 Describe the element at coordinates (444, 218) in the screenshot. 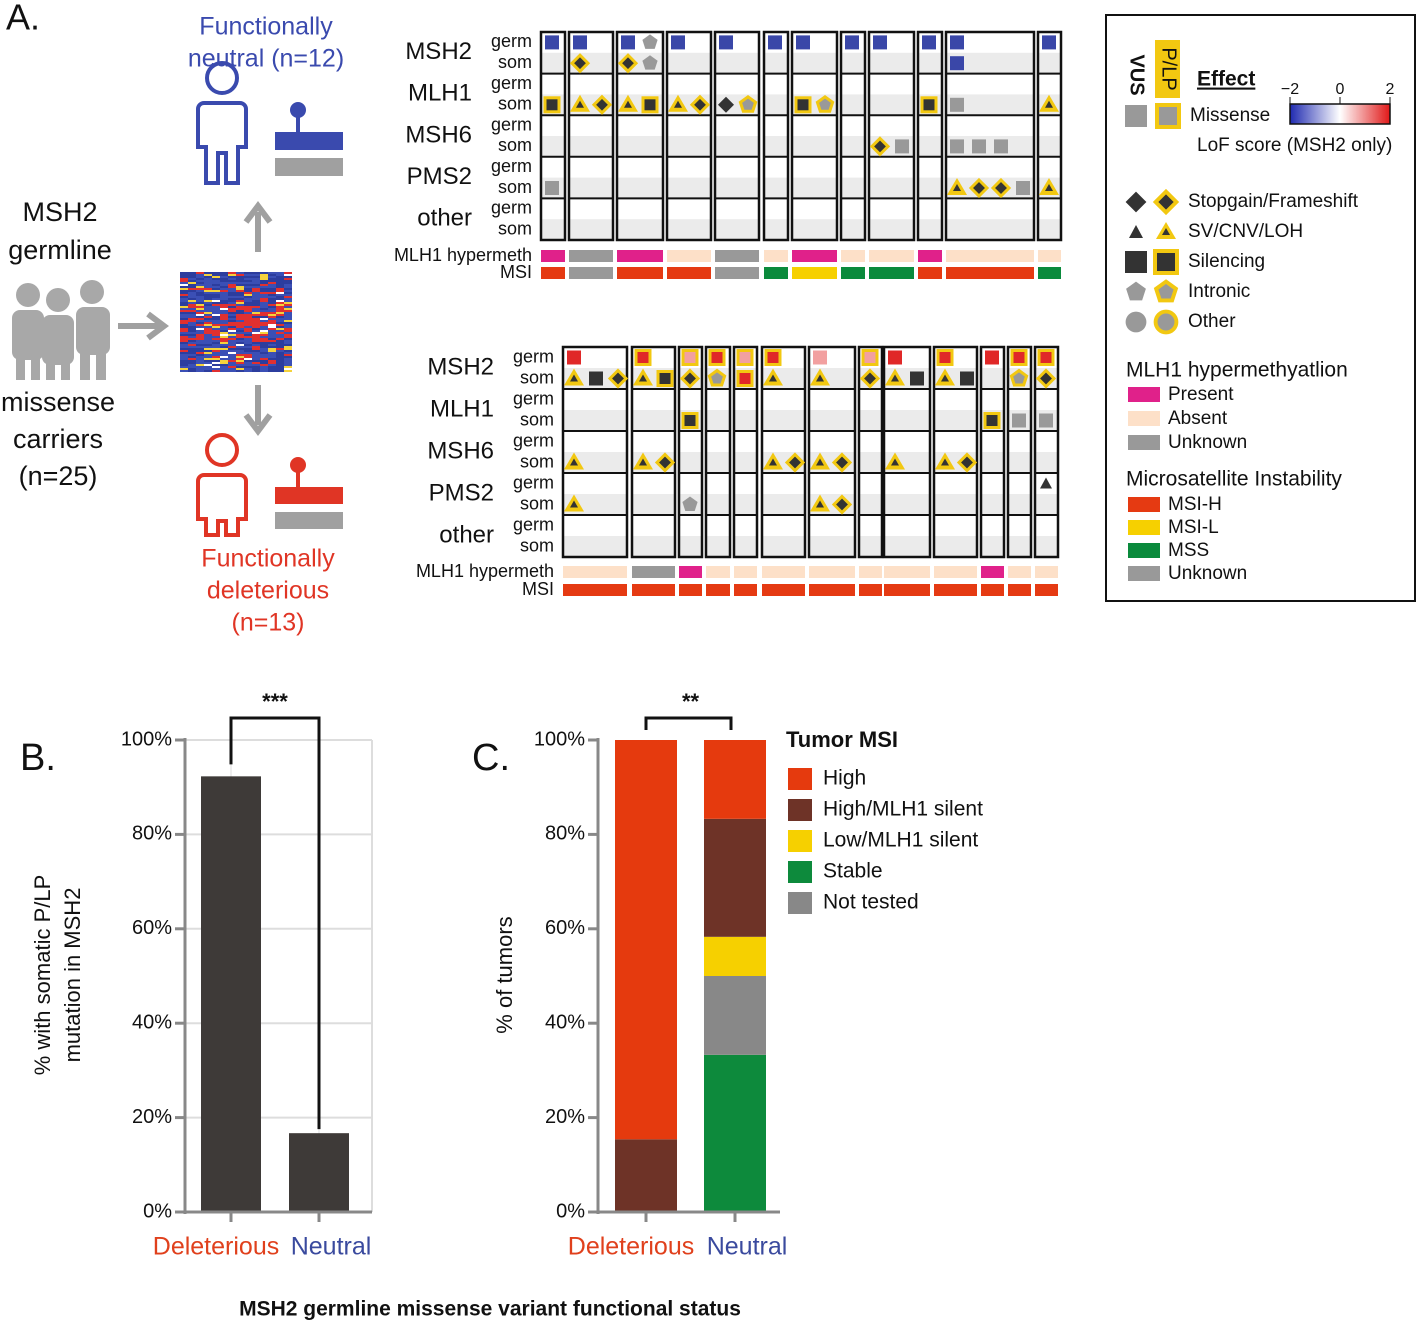

I see `gene-label: other` at that location.